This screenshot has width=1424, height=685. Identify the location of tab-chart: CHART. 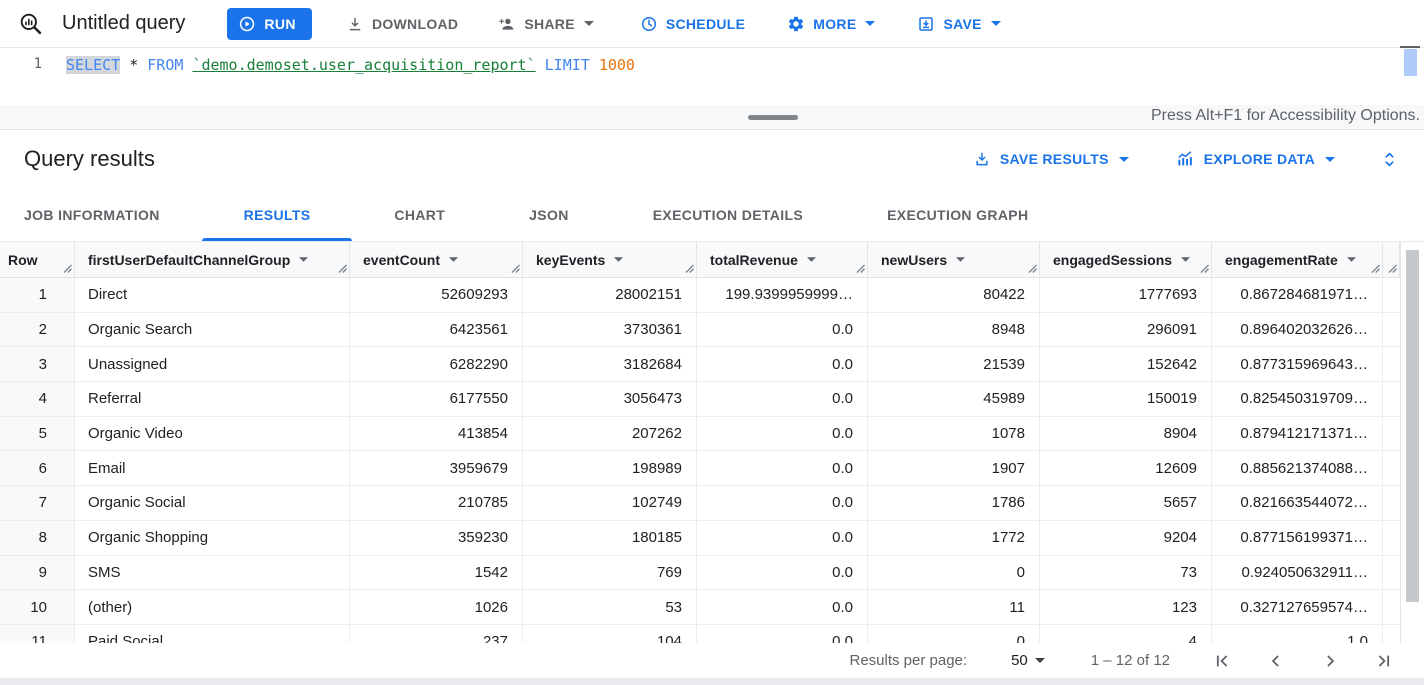
(420, 214).